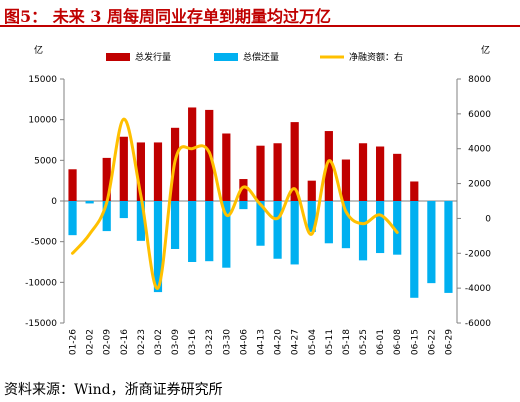 The image size is (520, 402). Describe the element at coordinates (210, 342) in the screenshot. I see `x-axis-label: 03-23` at that location.